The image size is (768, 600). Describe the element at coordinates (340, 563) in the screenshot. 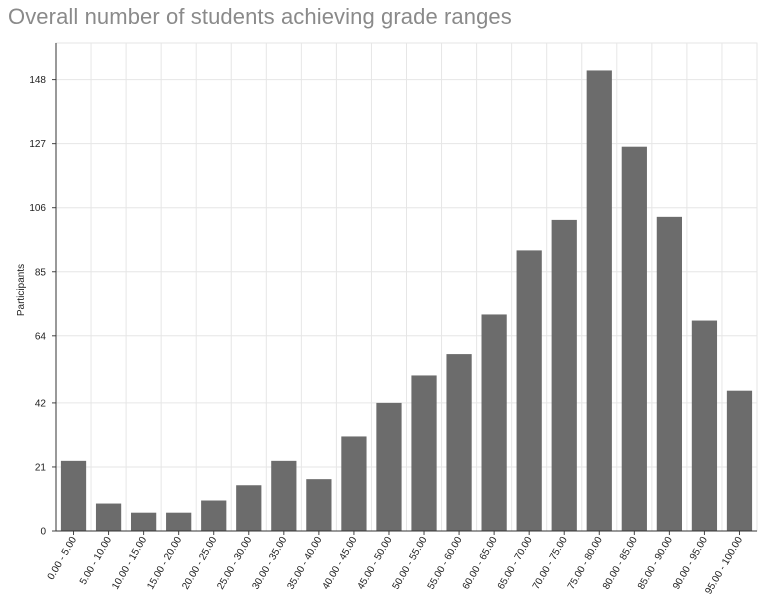

I see `x-tick-label: 40.00 - 45.00` at that location.